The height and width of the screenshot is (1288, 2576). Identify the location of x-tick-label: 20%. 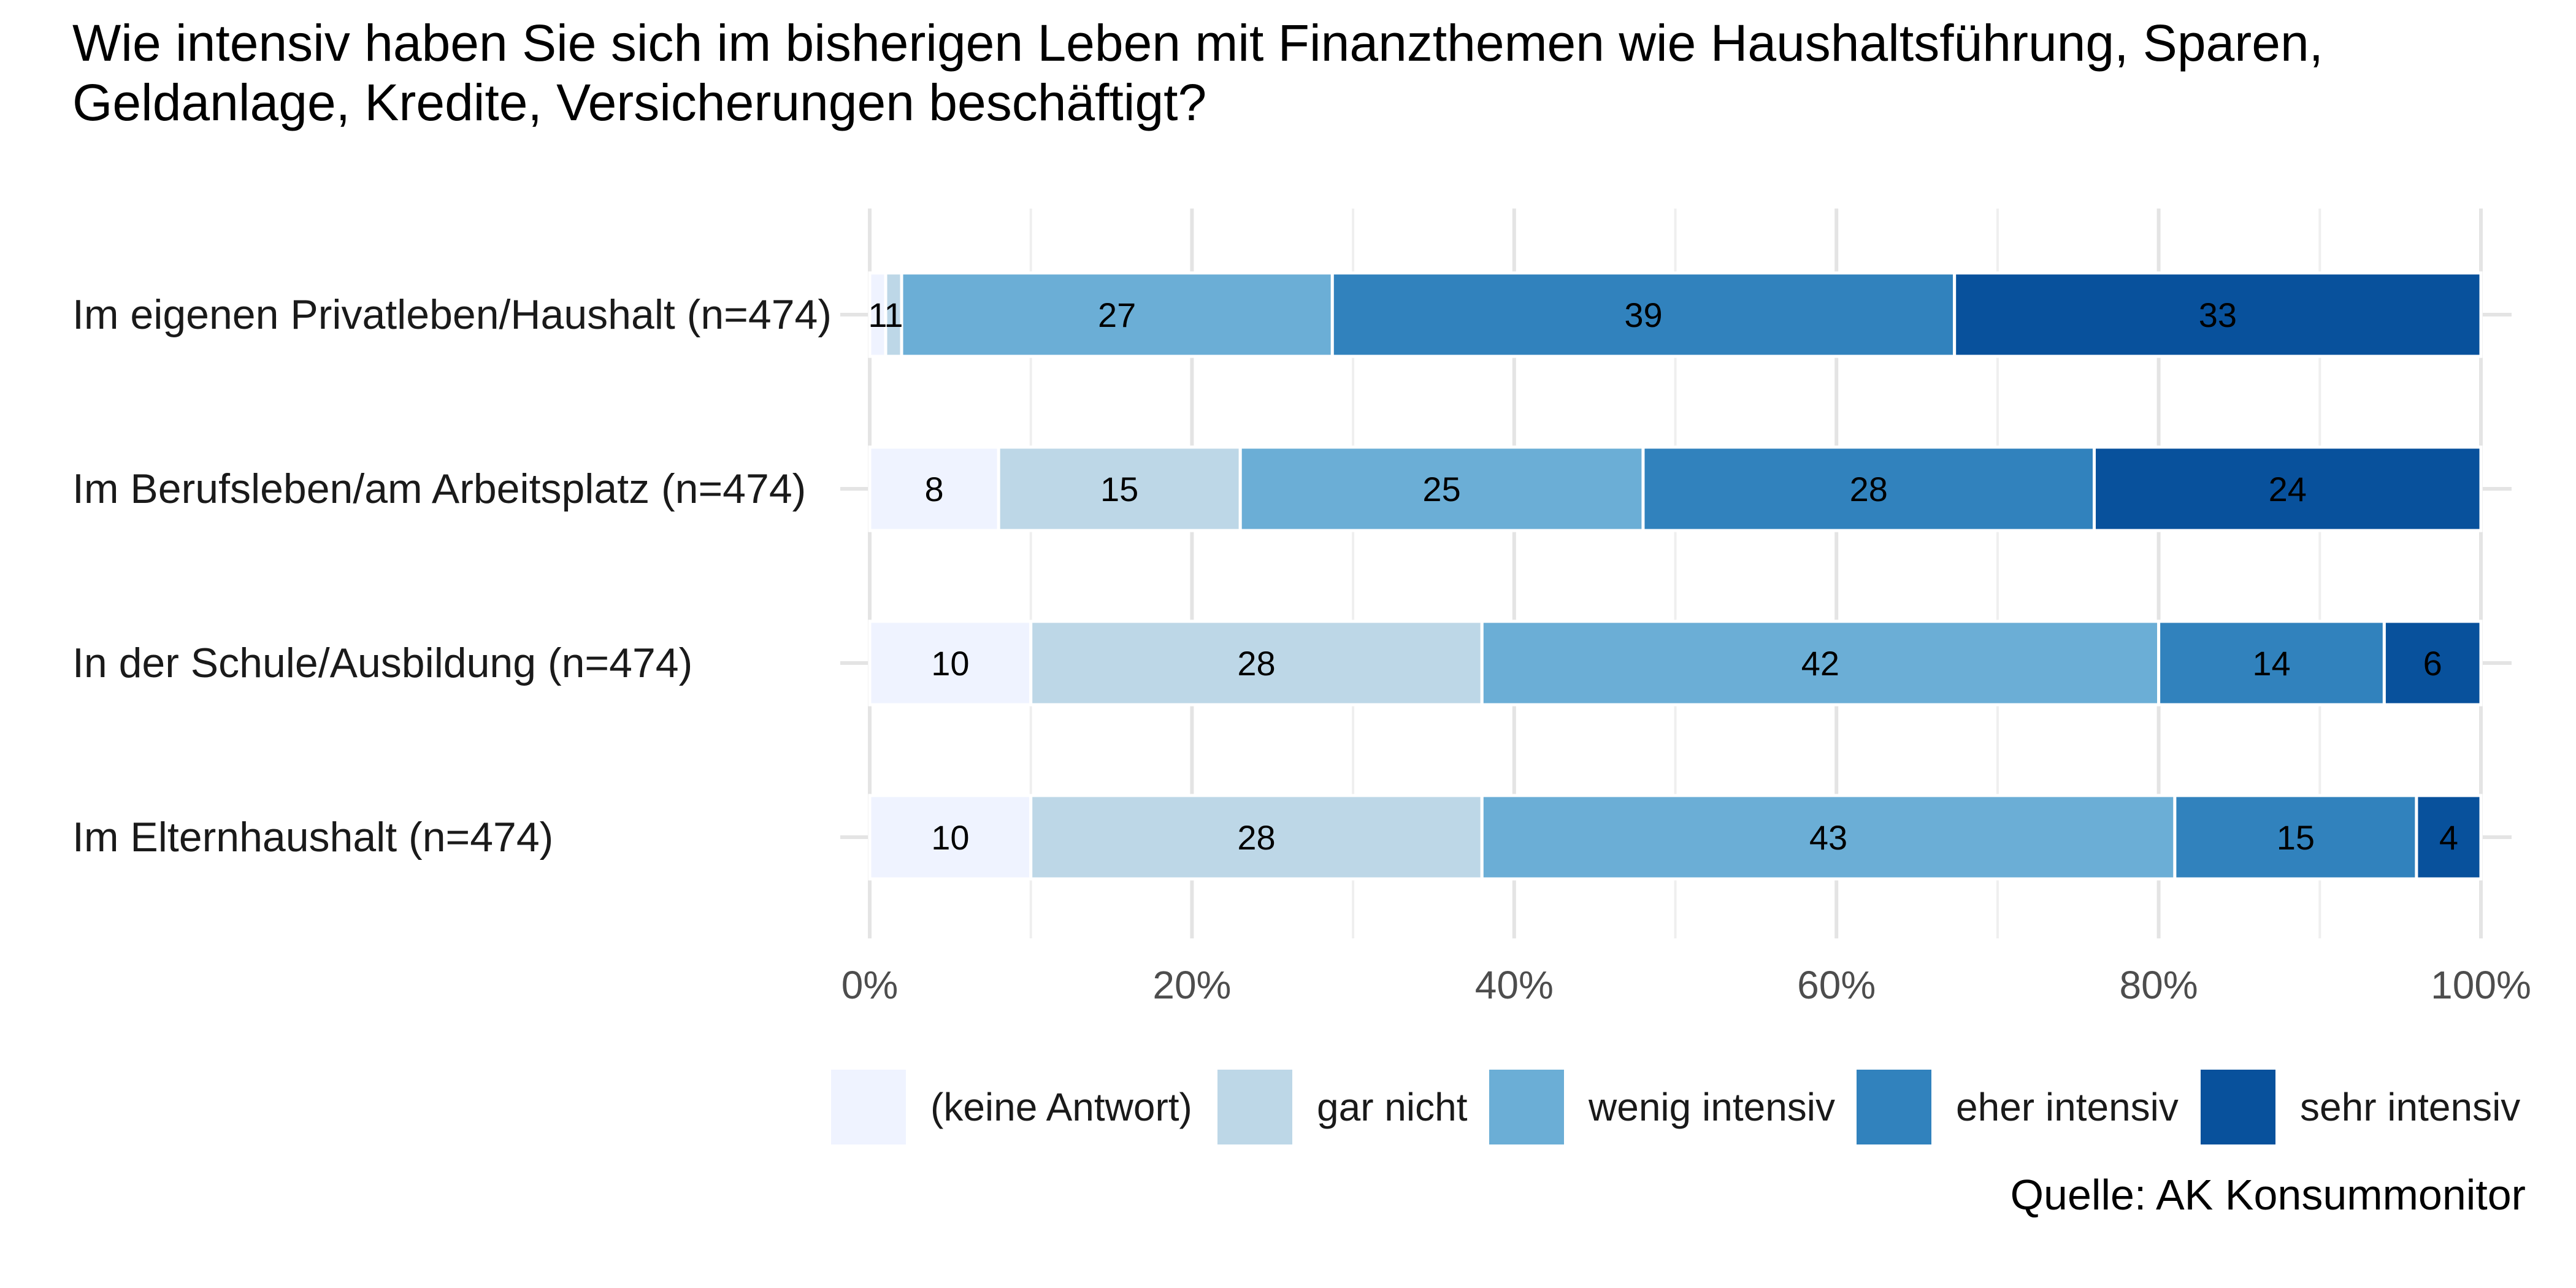
(1191, 985).